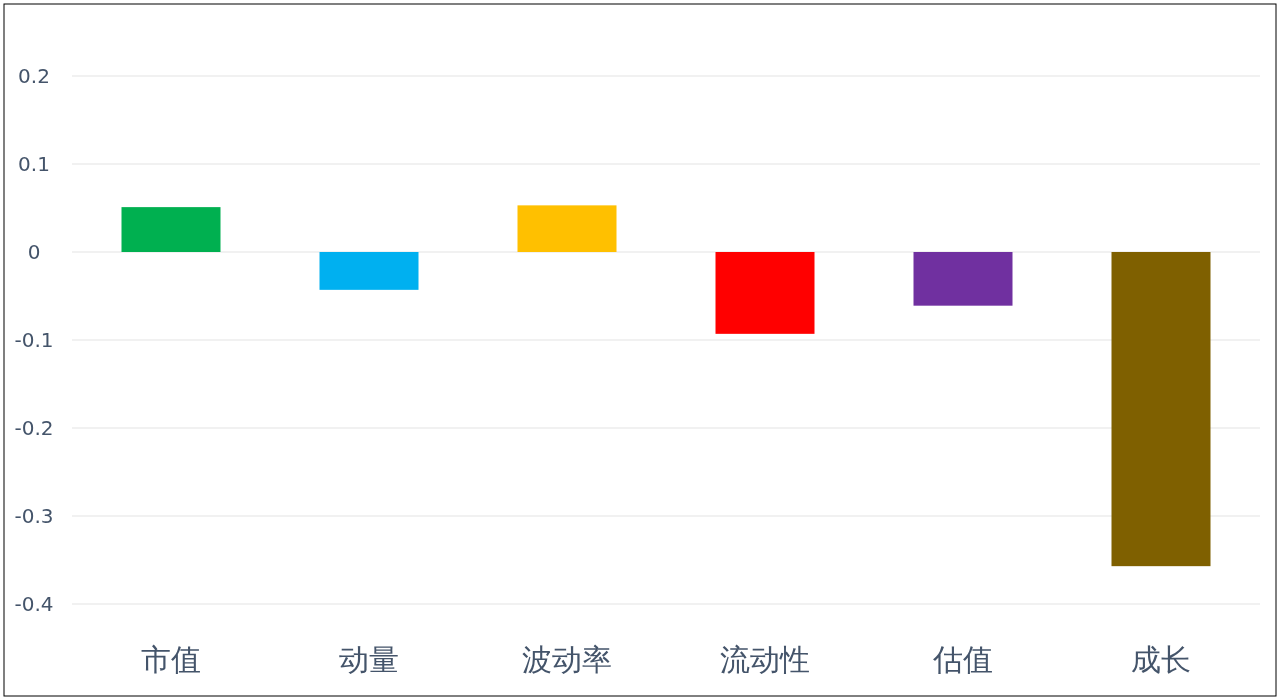 The width and height of the screenshot is (1280, 700). What do you see at coordinates (1161, 659) in the screenshot?
I see `x-tick-label: 成长` at bounding box center [1161, 659].